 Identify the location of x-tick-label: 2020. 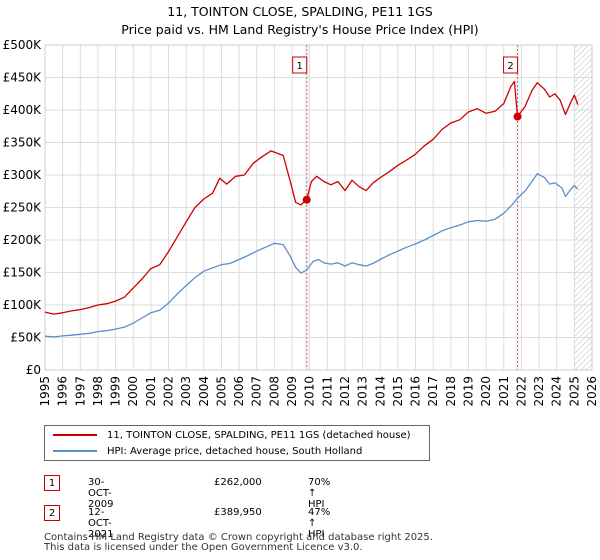
(486, 391).